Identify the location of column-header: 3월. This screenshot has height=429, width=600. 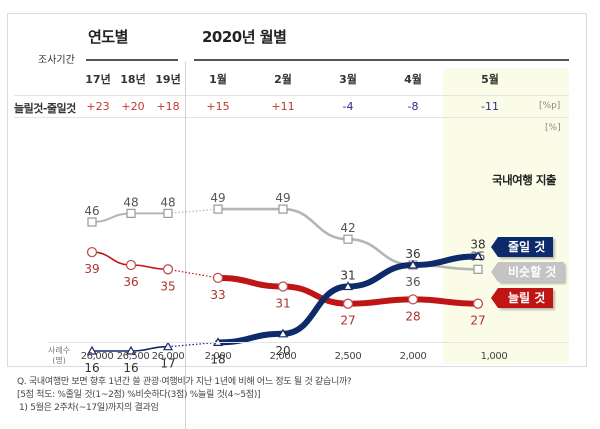
(348, 79).